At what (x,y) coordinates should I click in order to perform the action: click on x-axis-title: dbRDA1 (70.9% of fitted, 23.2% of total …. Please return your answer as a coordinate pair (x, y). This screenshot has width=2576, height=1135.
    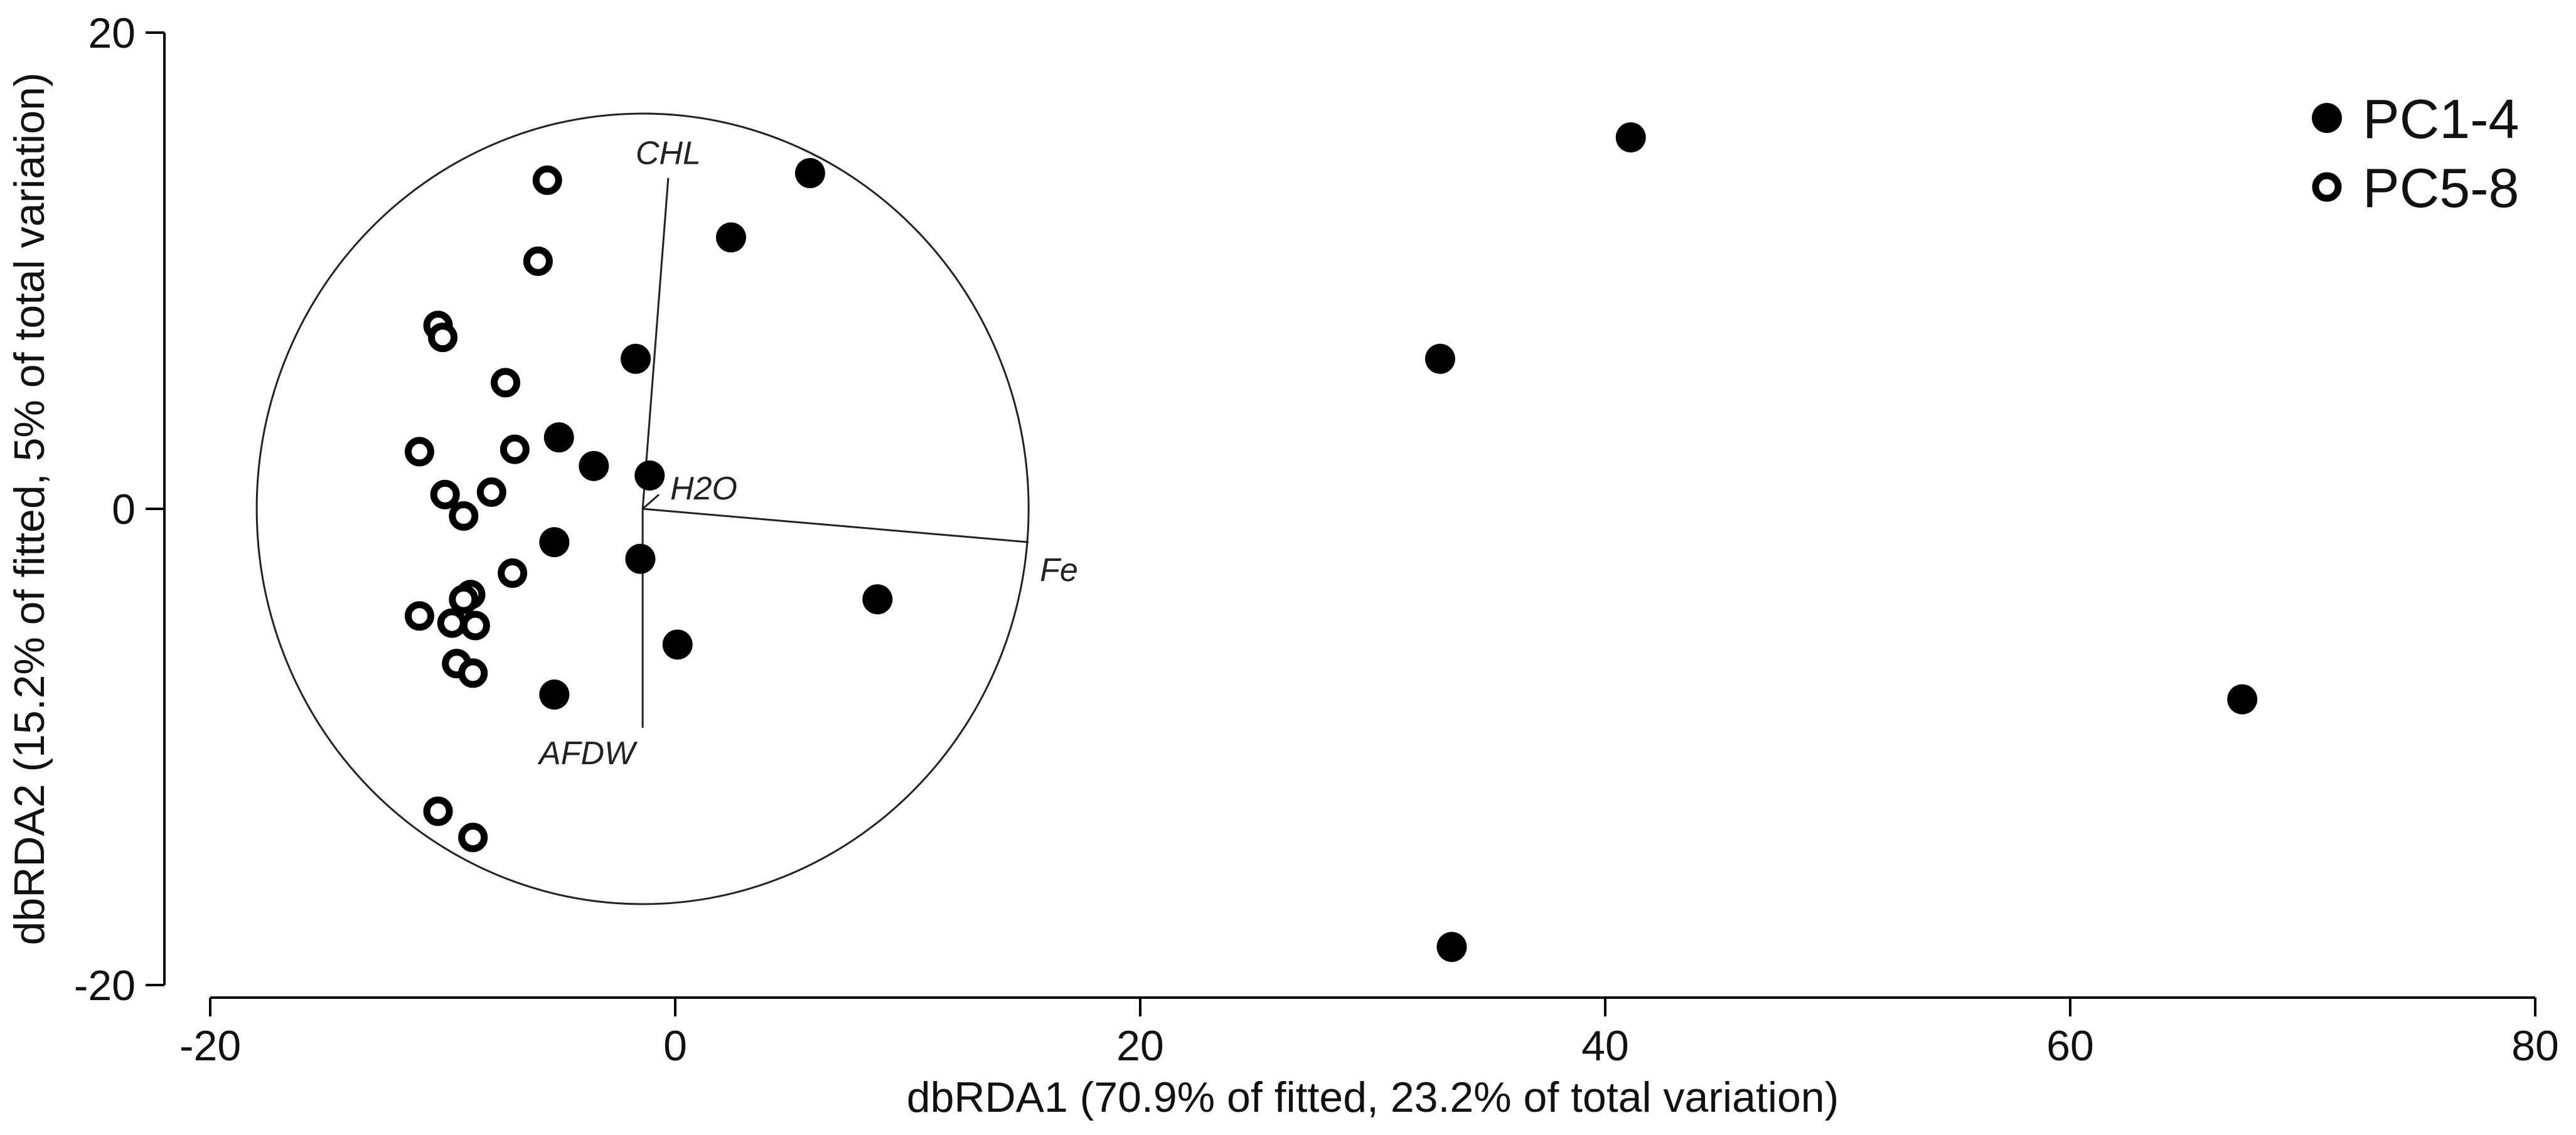
    Looking at the image, I should click on (1373, 1097).